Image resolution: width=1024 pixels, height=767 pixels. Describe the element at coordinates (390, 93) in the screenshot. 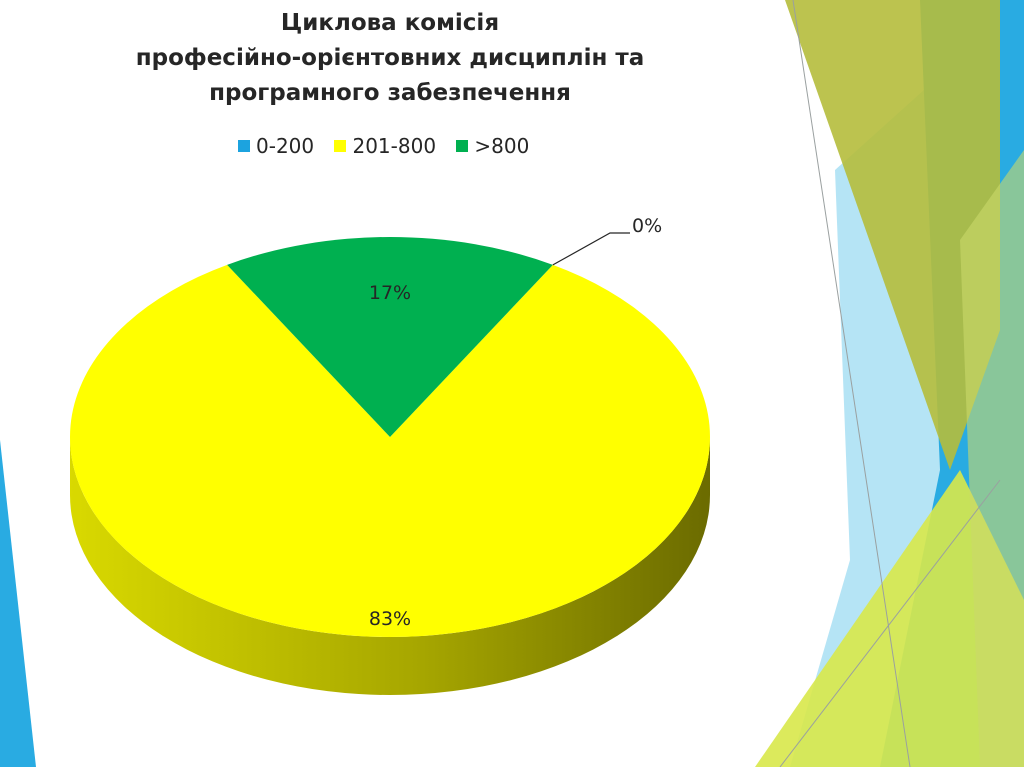

I see `chart-title-line-3: програмного забезпечення` at that location.